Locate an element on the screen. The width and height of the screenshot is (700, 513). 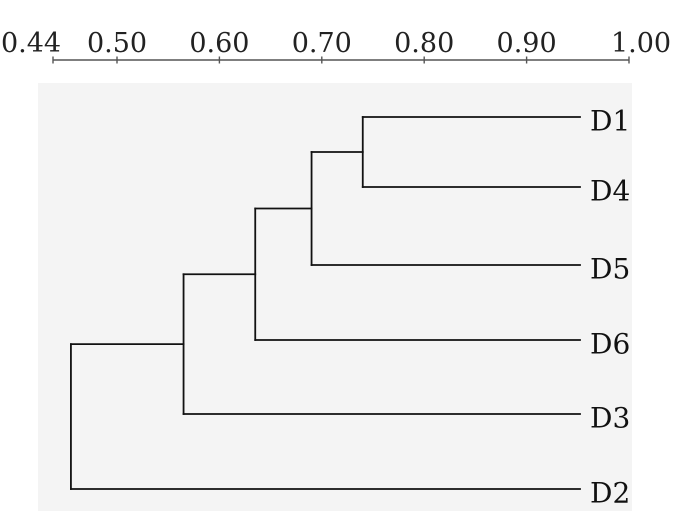
leaf-label-d4: D4 is located at coordinates (610, 191).